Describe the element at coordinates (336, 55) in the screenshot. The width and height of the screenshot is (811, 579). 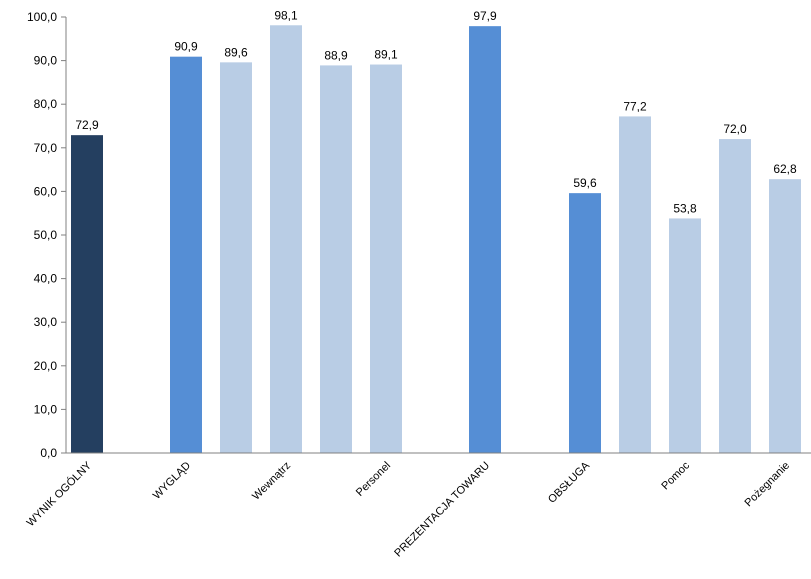
I see `data-label: 88,9` at that location.